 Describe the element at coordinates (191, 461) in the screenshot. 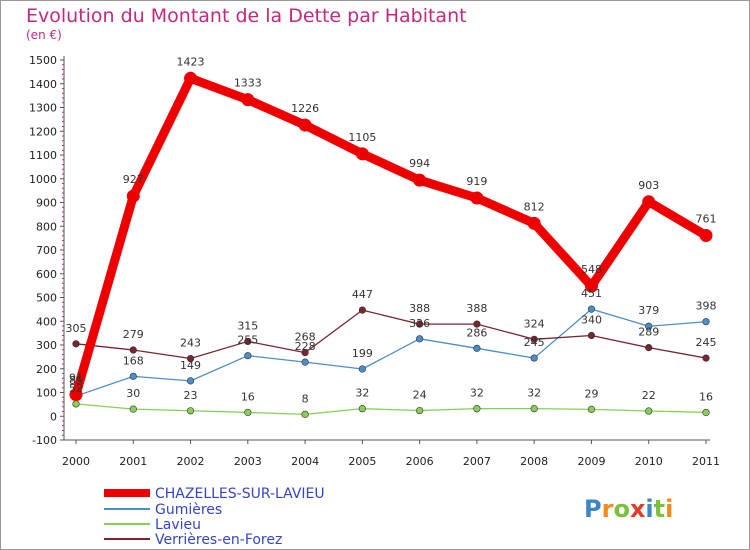

I see `x-tick-label: 2002` at that location.